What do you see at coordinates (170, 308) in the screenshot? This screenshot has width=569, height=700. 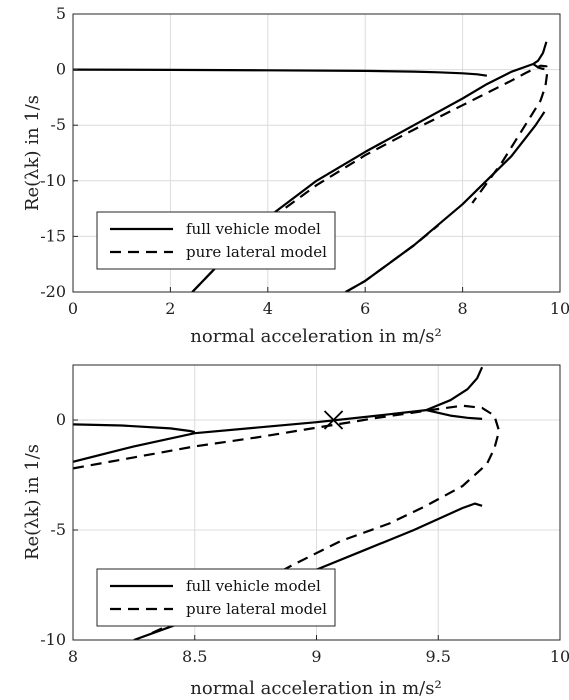 I see `x-tick-label: 2` at bounding box center [170, 308].